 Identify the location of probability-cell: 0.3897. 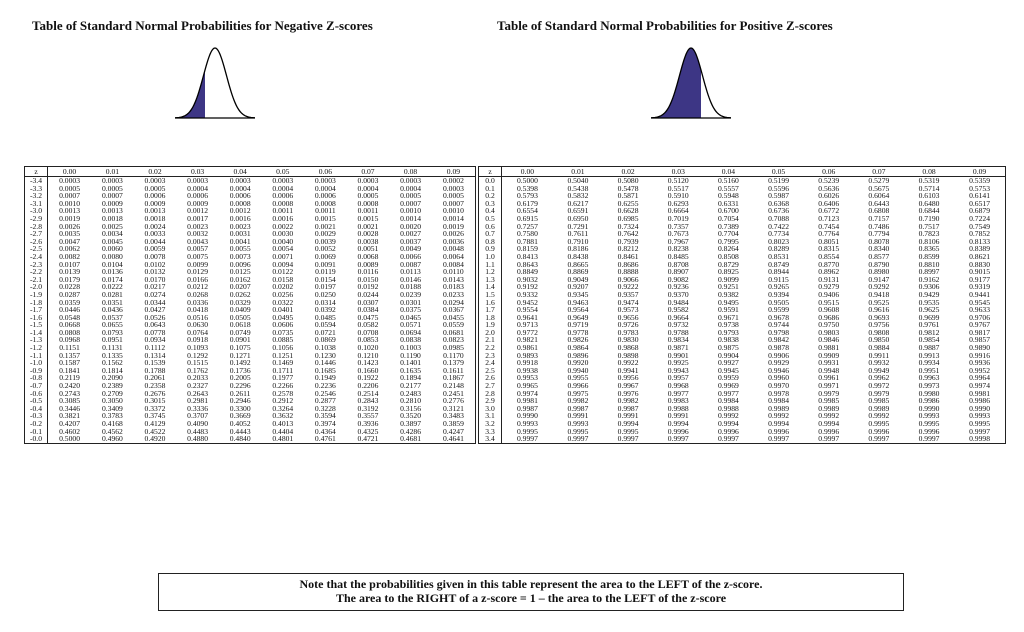
(410, 423).